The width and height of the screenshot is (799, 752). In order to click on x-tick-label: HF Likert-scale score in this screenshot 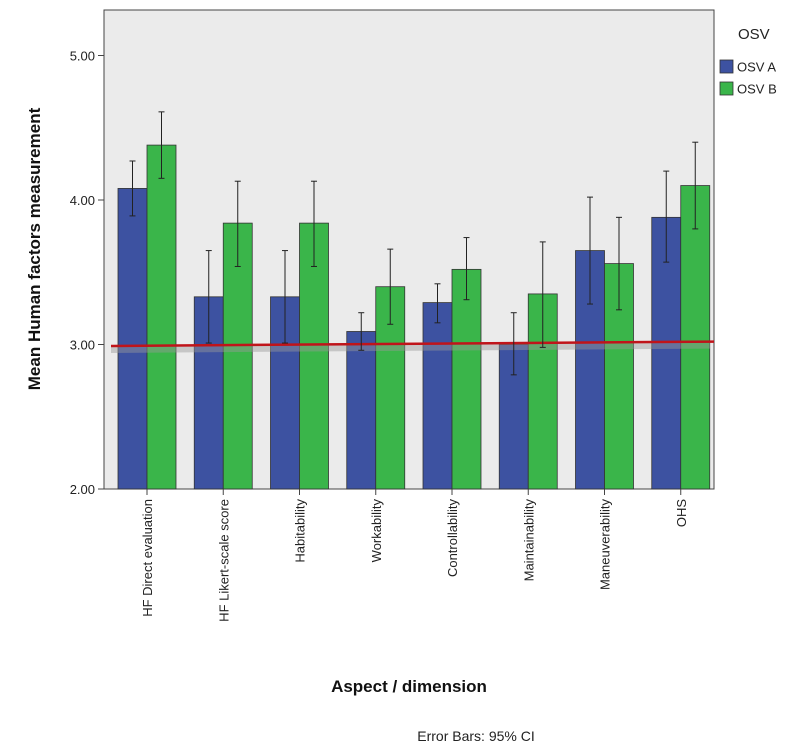, I will do `click(223, 560)`.